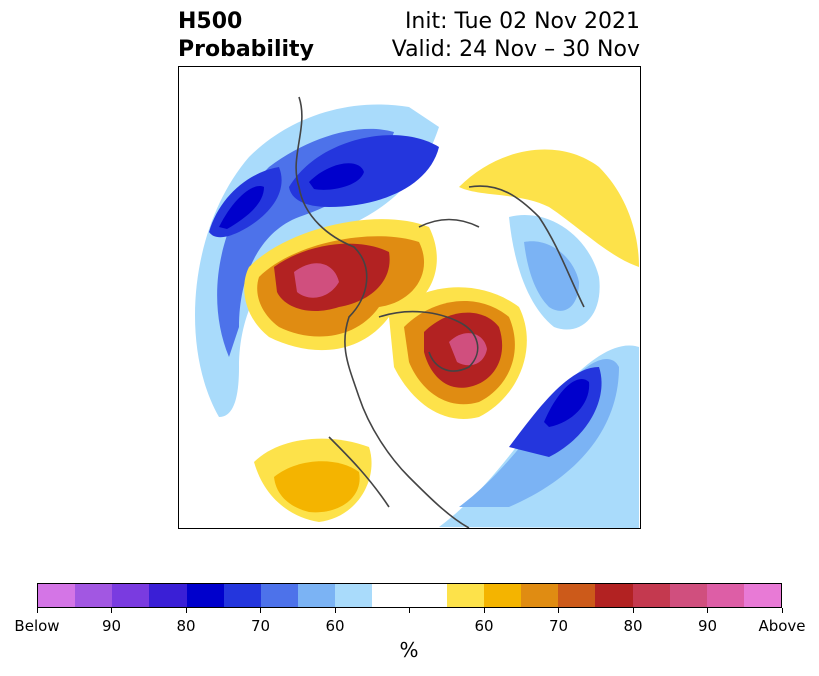 This screenshot has height=676, width=819. Describe the element at coordinates (340, 285) in the screenshot. I see `anomaly-above-siberia` at that location.